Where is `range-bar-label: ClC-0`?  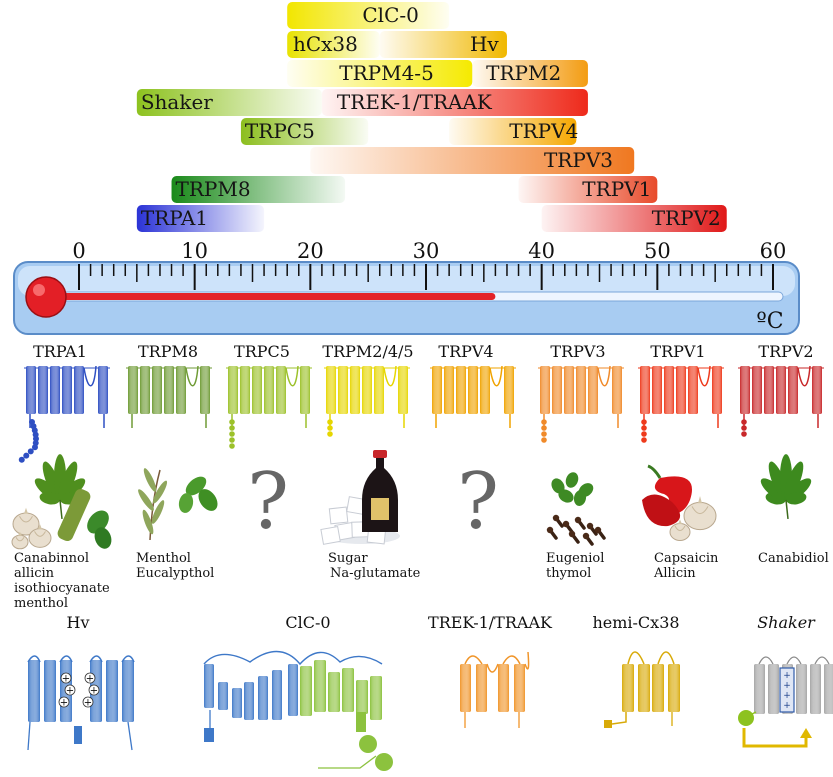
range-bar-label: ClC-0 is located at coordinates (390, 15).